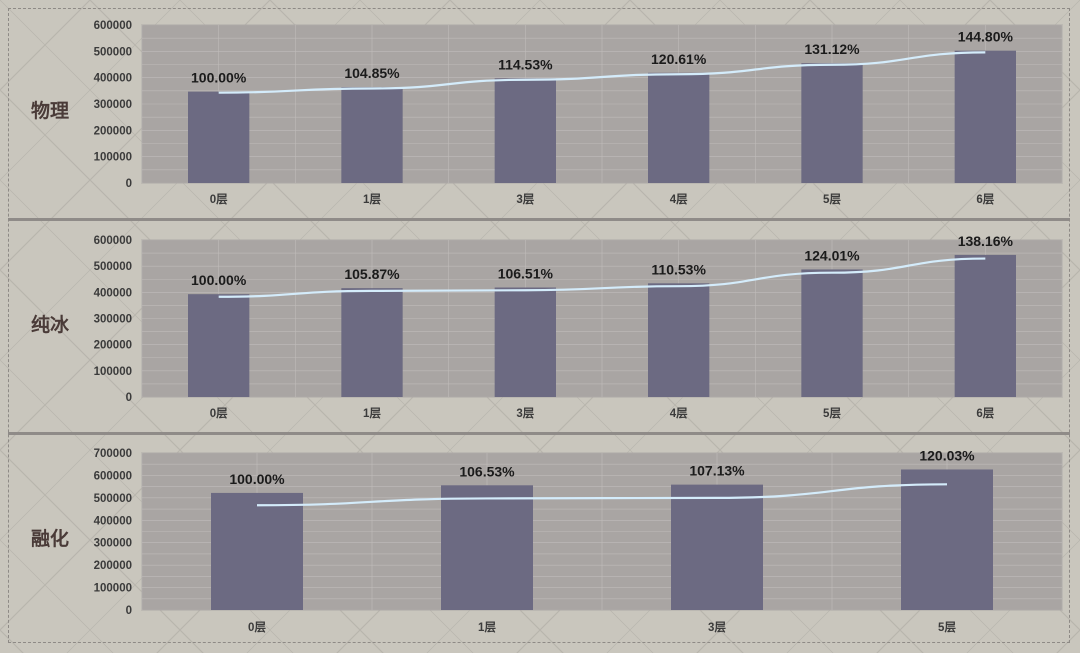 The height and width of the screenshot is (653, 1080). What do you see at coordinates (678, 269) in the screenshot?
I see `data-label: 110.53%` at bounding box center [678, 269].